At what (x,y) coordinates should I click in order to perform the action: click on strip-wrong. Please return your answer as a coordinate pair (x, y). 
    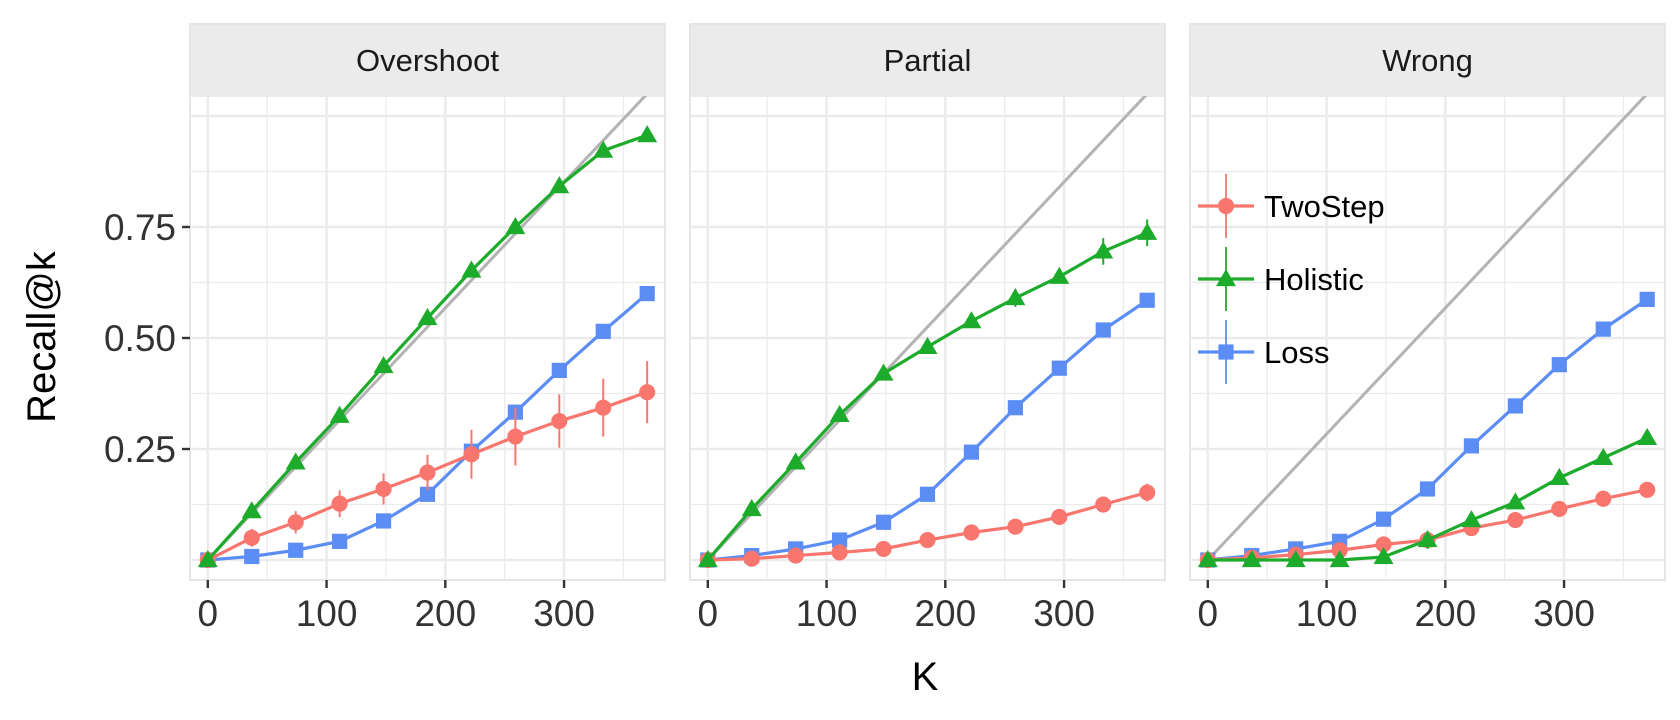
    Looking at the image, I should click on (1427, 60).